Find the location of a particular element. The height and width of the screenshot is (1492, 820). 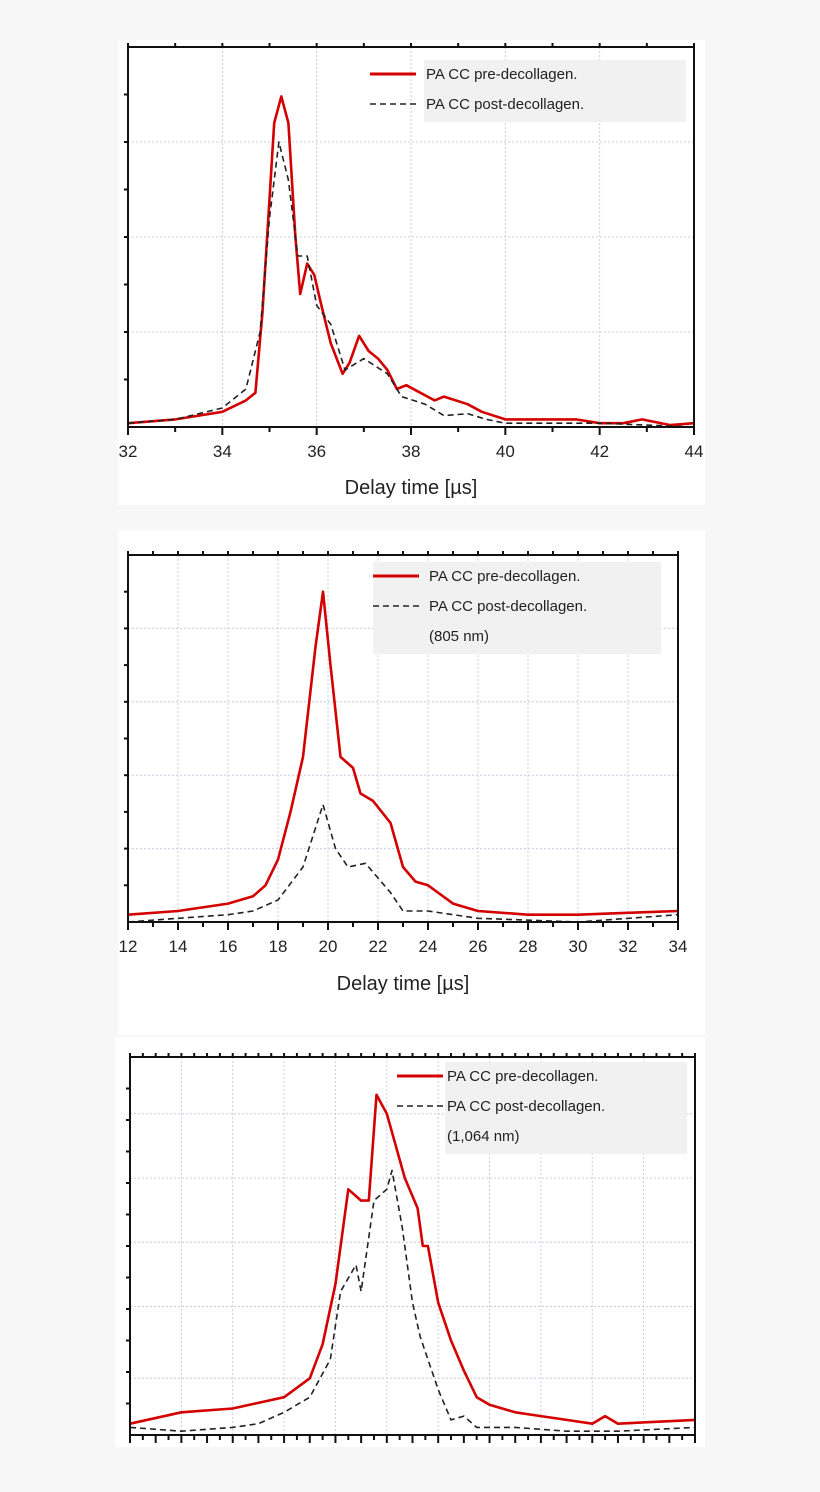

x-tick-label: 18 is located at coordinates (278, 946).